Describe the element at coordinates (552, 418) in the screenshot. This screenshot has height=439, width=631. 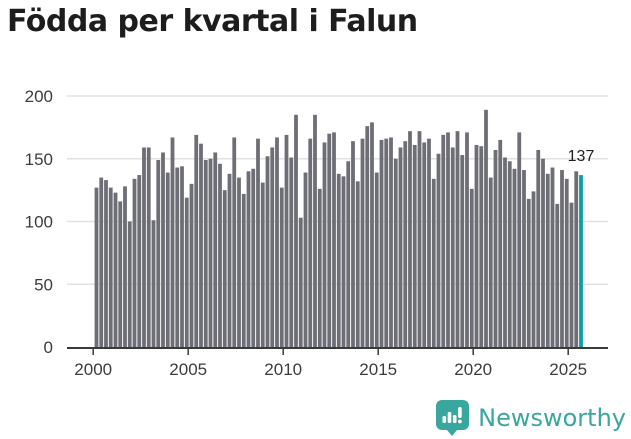
I see `newsworthy-logo-text: Newsworthy` at that location.